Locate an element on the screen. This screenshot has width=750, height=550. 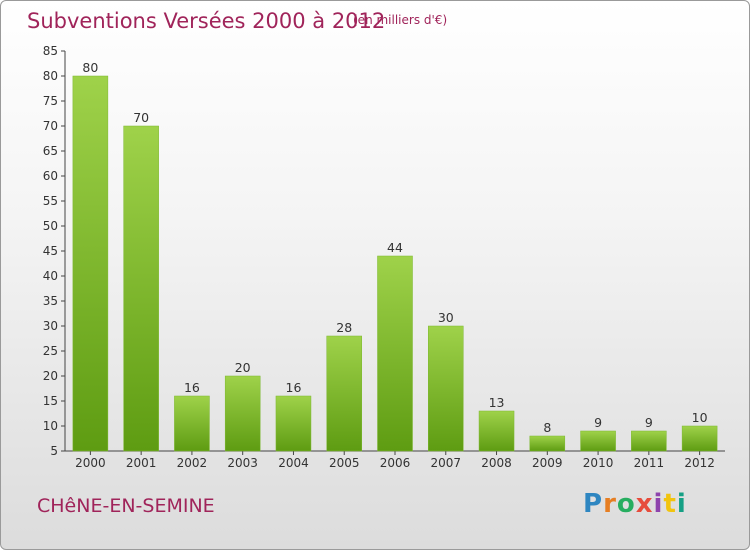
x-tick-label: 2001 is located at coordinates (141, 463).